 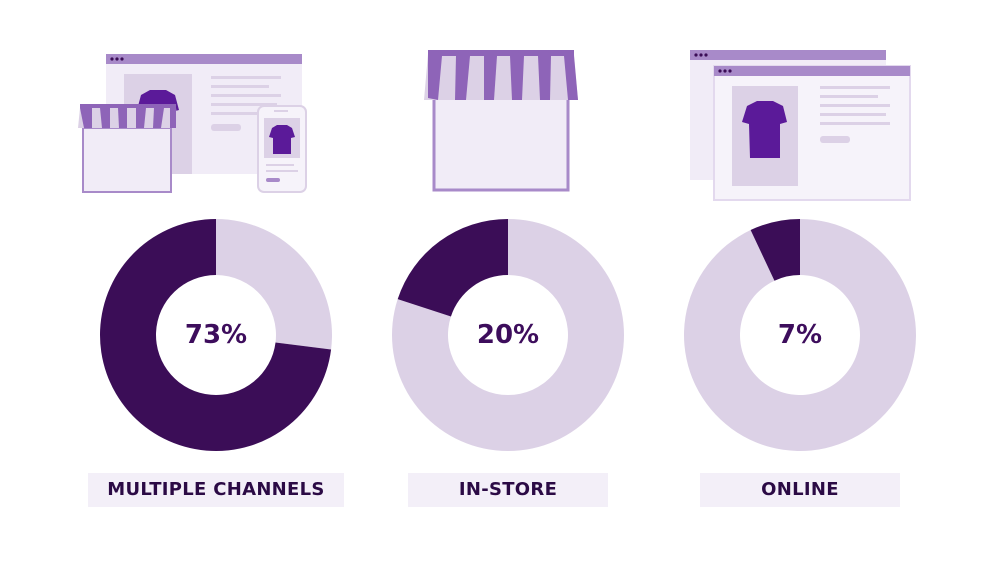 What do you see at coordinates (800, 490) in the screenshot?
I see `channel-label: ONLINE` at bounding box center [800, 490].